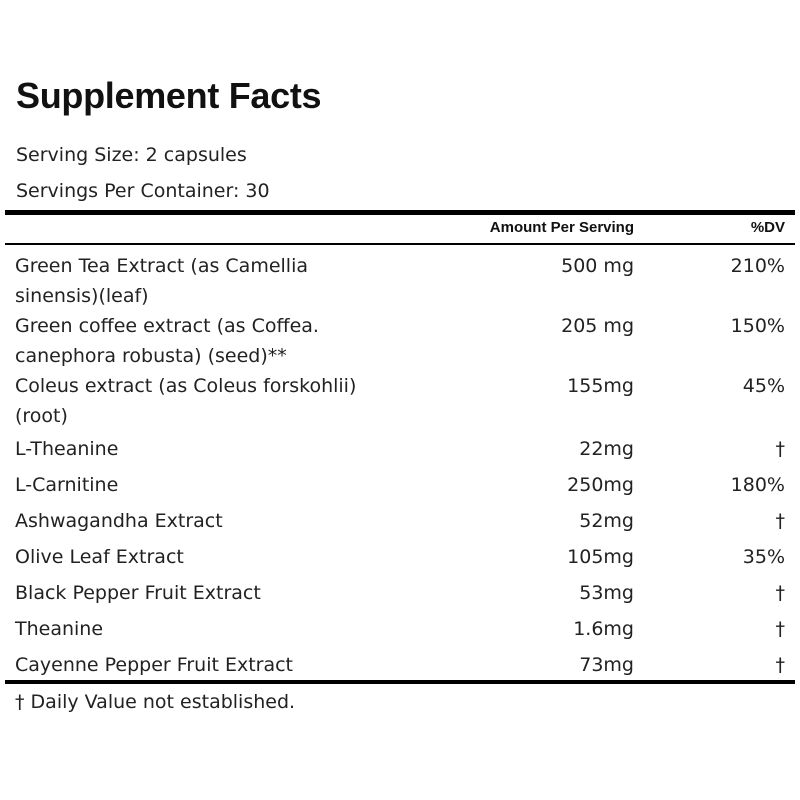 This screenshot has width=800, height=800. What do you see at coordinates (763, 557) in the screenshot?
I see `ingredient-dv: 35%` at bounding box center [763, 557].